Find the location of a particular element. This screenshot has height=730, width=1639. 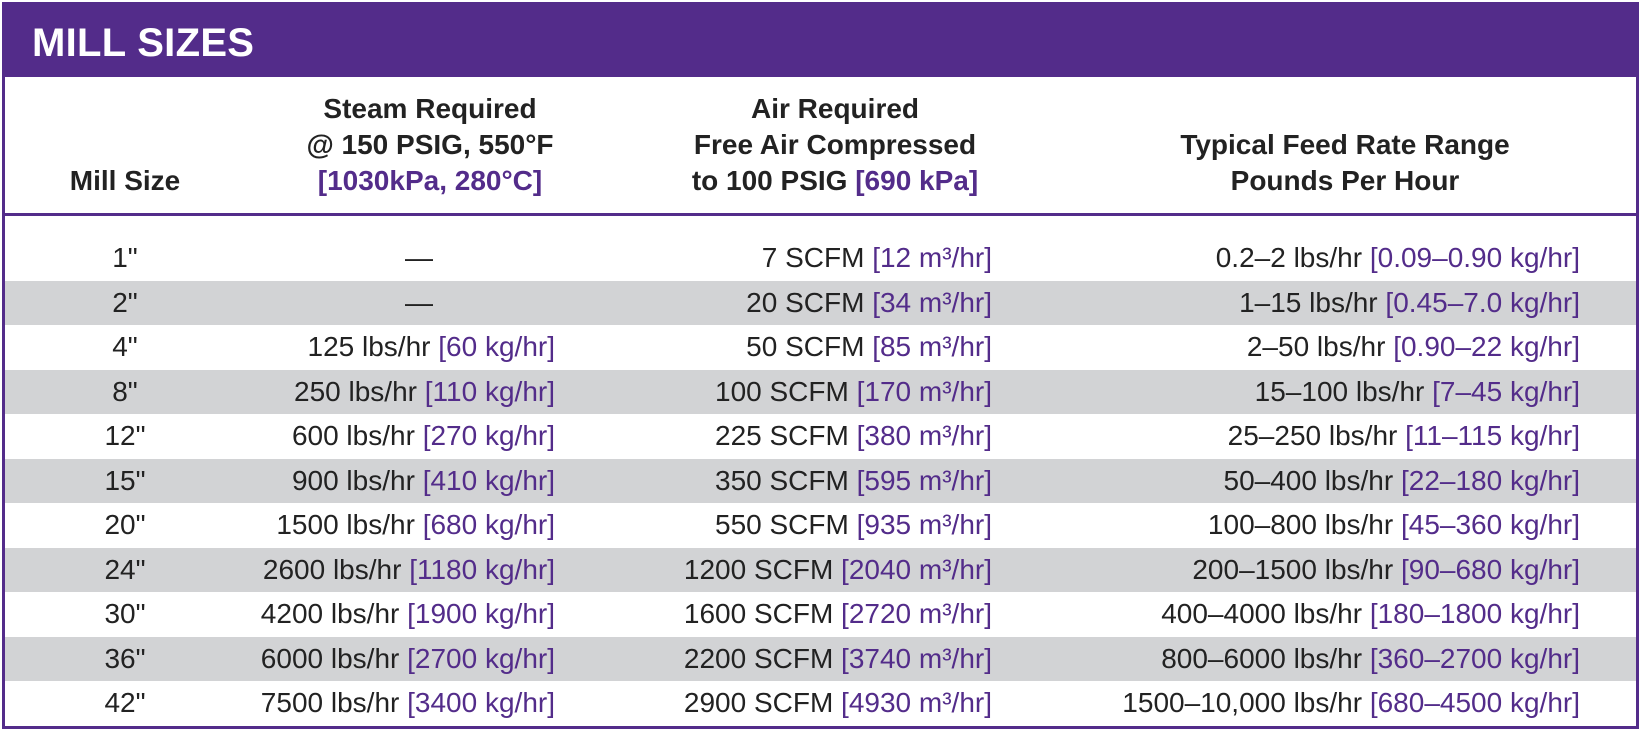

cell-feed-metric: [22–180 kg/hr] is located at coordinates (1490, 480).